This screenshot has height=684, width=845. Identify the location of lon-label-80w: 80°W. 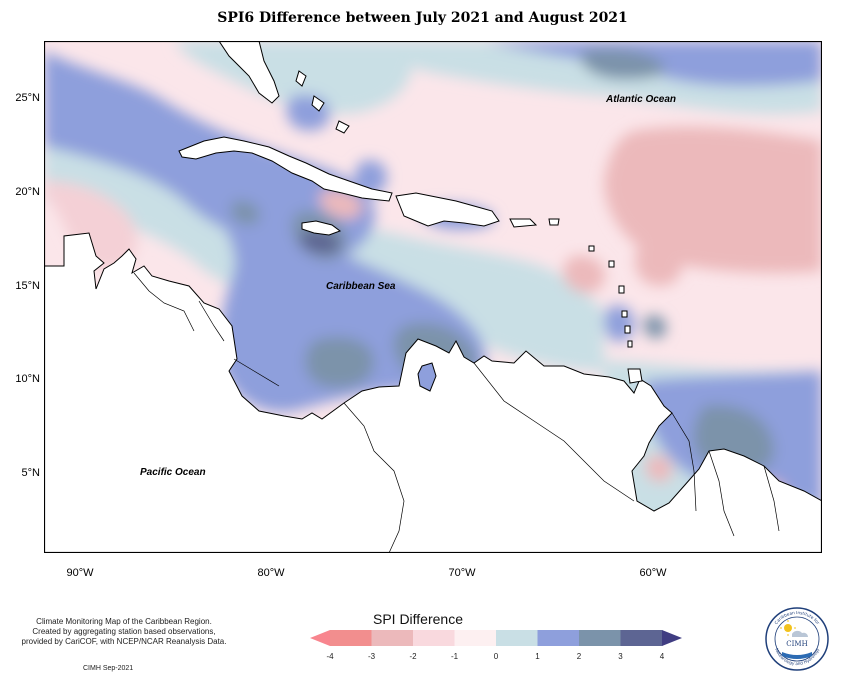
(271, 573).